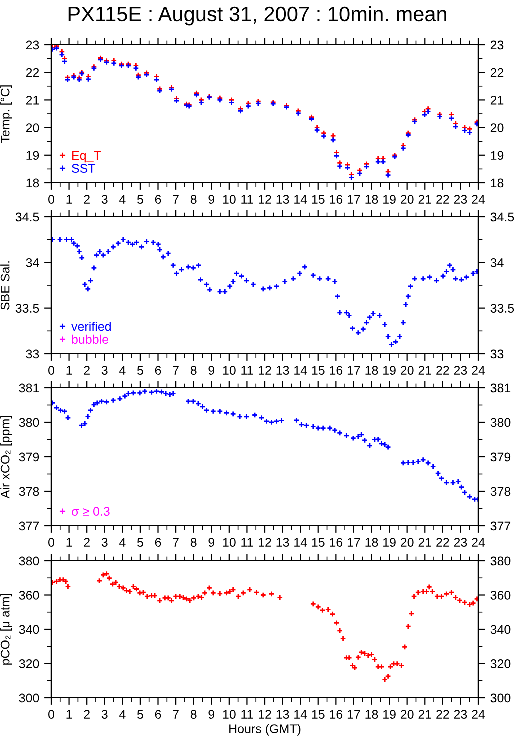 Image resolution: width=515 pixels, height=739 pixels. I want to click on y2-tick-label: 33, so click(497, 354).